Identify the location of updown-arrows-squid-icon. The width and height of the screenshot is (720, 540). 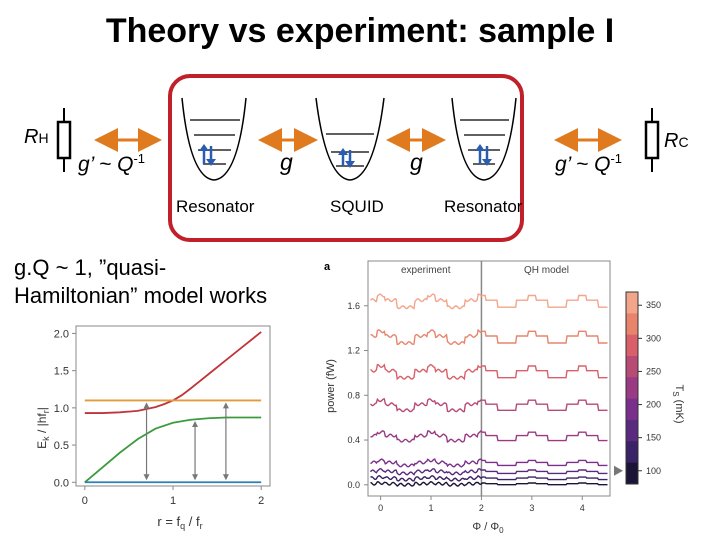
(346, 158).